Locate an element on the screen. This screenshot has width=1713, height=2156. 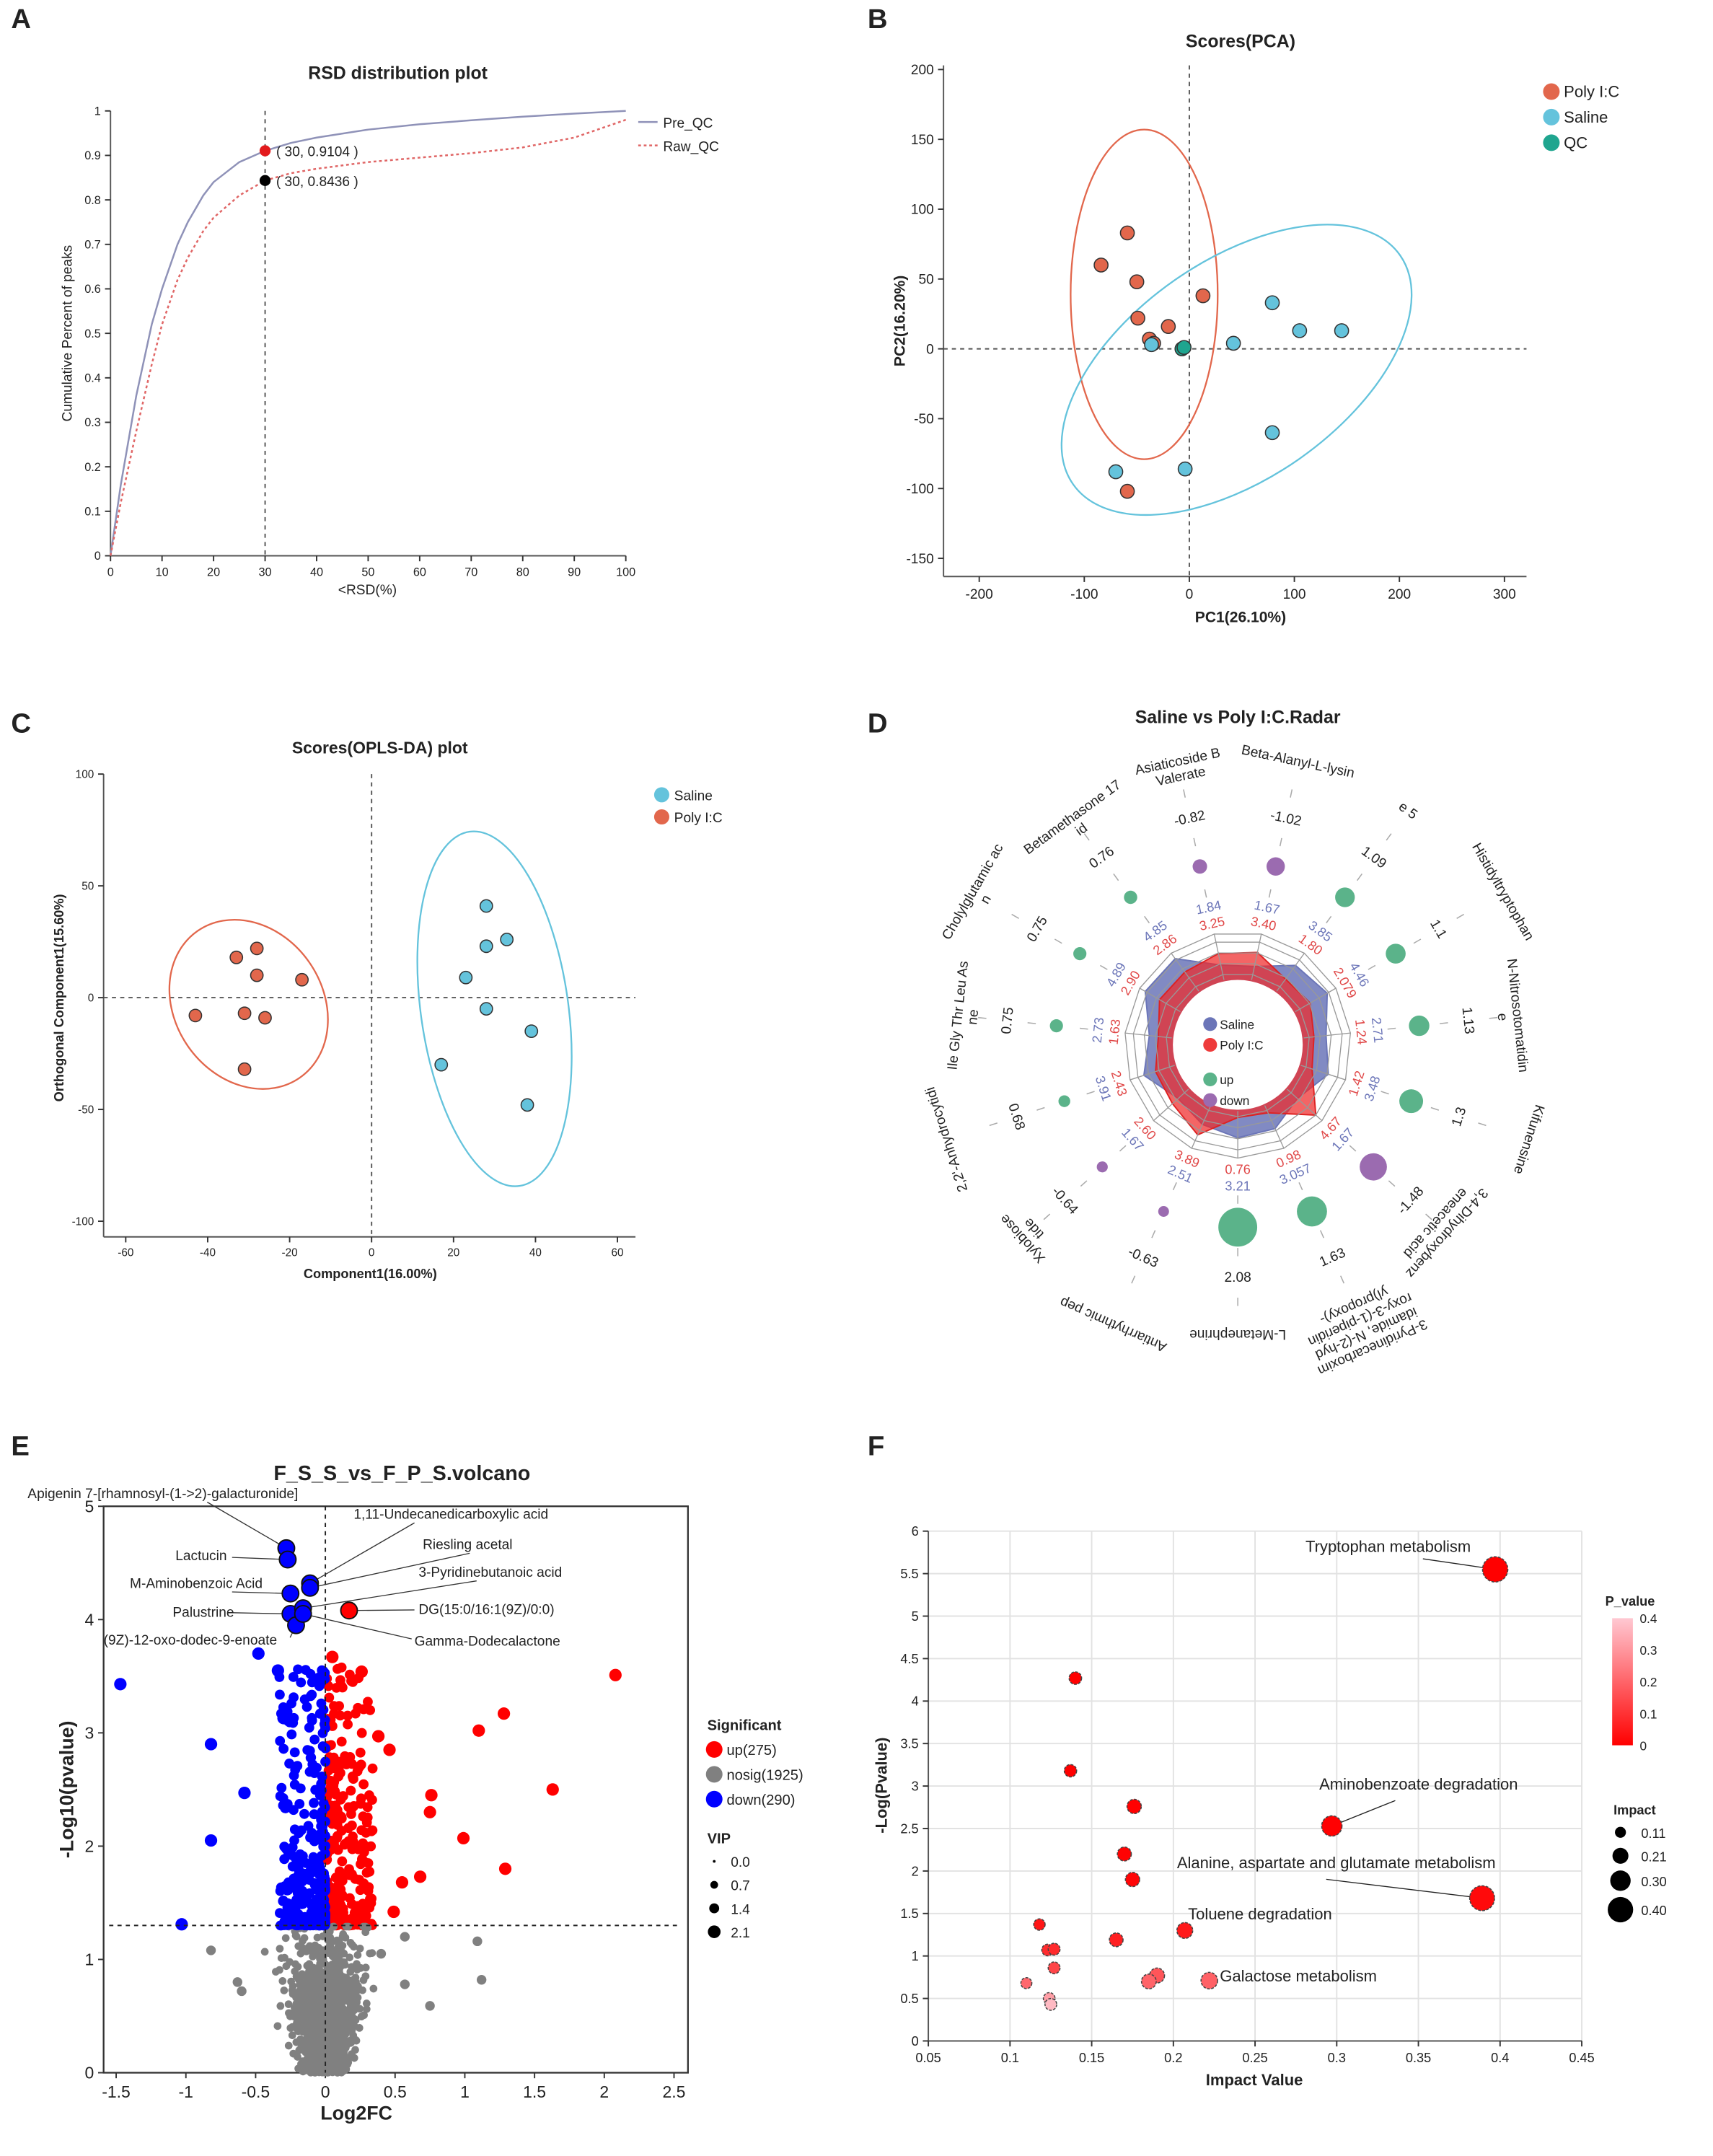
x-tick-label: 0 is located at coordinates (325, 2091).